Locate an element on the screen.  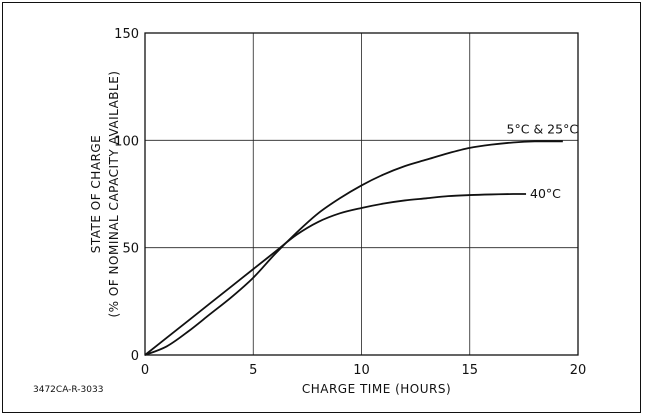
x-tick-label-0: 0 is located at coordinates (145, 370).